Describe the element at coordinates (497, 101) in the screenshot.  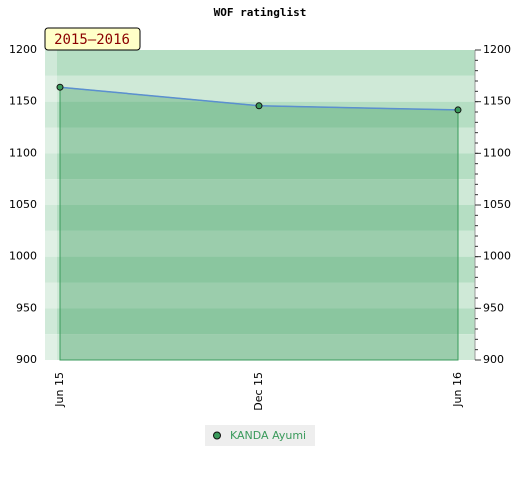
I see `y2-tick-label: 1150` at that location.